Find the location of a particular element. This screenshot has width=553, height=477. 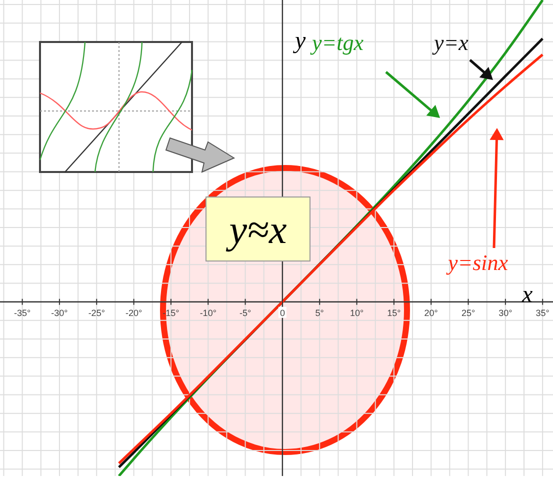

x-tick-label: 35° is located at coordinates (543, 313).